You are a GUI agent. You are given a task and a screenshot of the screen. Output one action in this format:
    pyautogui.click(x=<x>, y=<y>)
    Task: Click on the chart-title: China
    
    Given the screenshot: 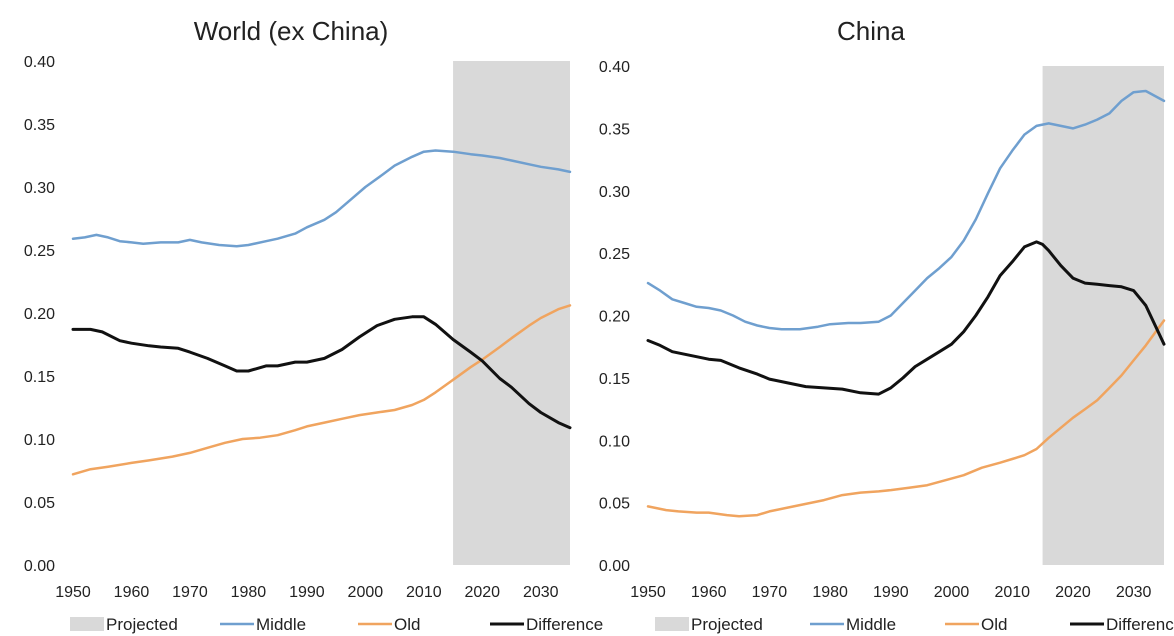 What is the action you would take?
    pyautogui.click(x=871, y=31)
    